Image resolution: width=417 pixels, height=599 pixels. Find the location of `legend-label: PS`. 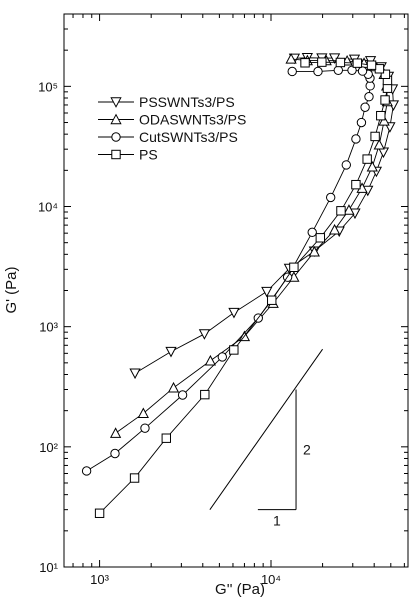

legend-label: PS is located at coordinates (148, 155).